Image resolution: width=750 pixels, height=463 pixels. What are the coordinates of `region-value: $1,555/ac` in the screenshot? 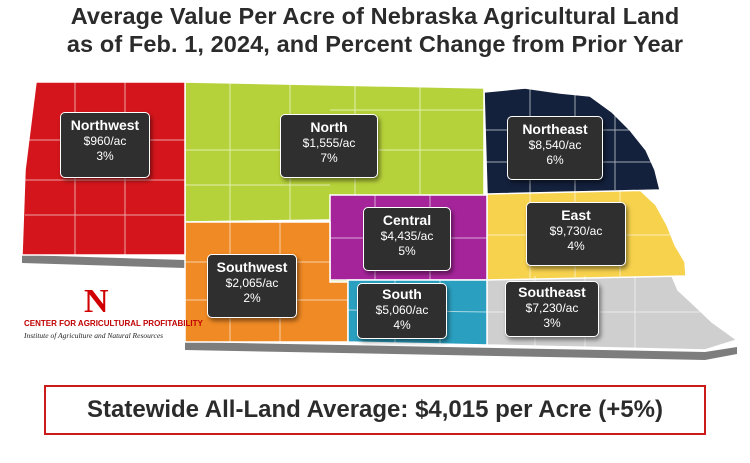 It's located at (329, 143).